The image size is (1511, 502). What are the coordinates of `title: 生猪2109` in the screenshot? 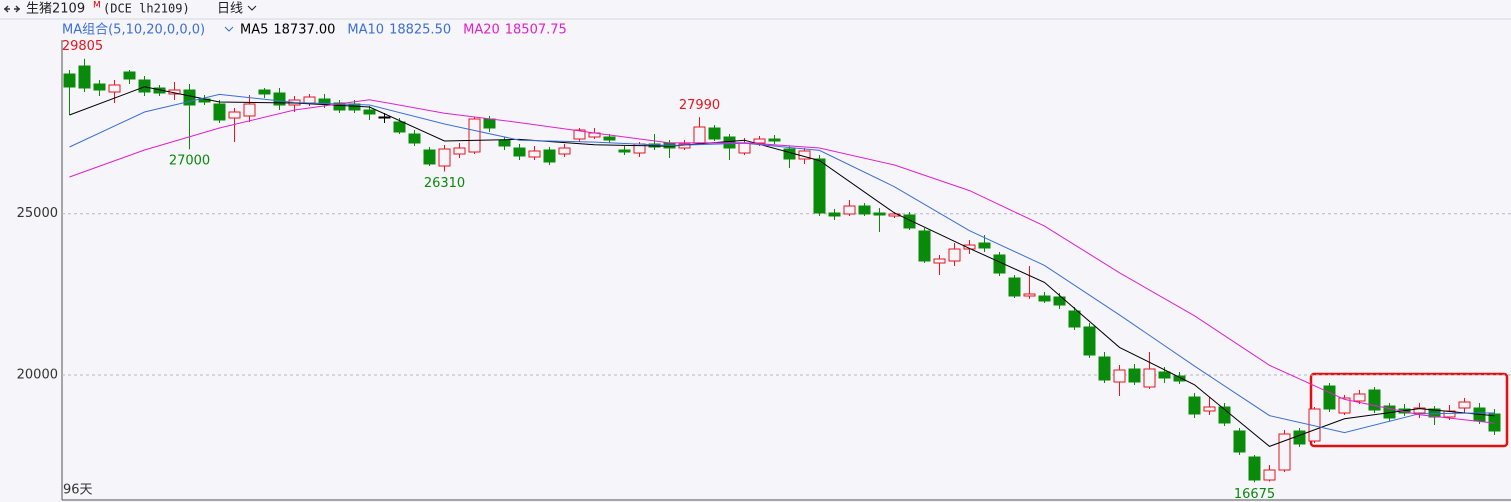 It's located at (55, 9).